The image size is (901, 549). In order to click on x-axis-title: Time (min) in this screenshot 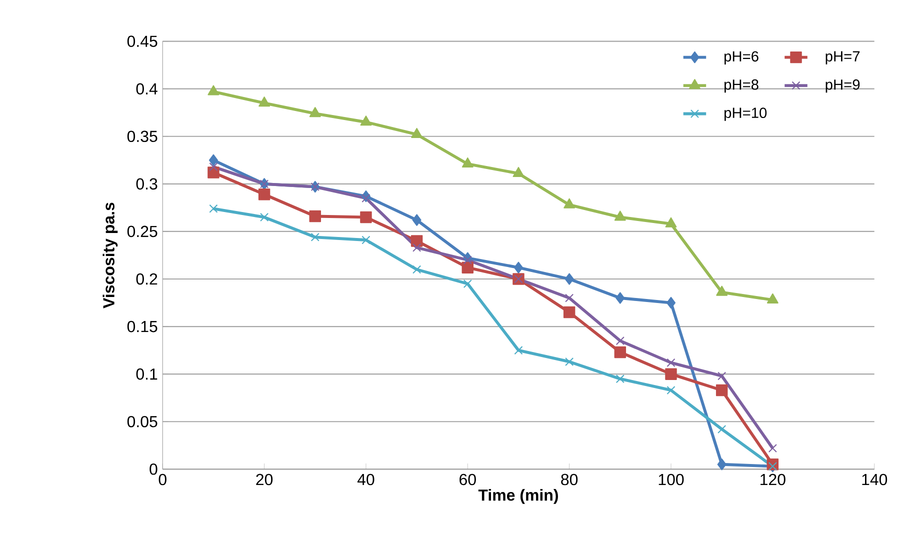, I will do `click(518, 496)`.